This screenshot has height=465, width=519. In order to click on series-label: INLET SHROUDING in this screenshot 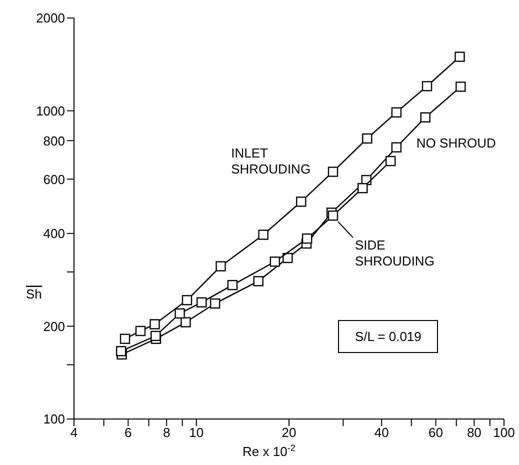, I will do `click(271, 161)`.